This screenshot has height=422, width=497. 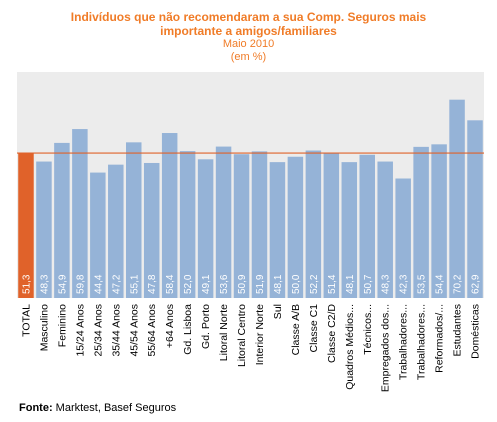 What do you see at coordinates (242, 284) in the screenshot?
I see `bar-value-label: 50,9` at bounding box center [242, 284].